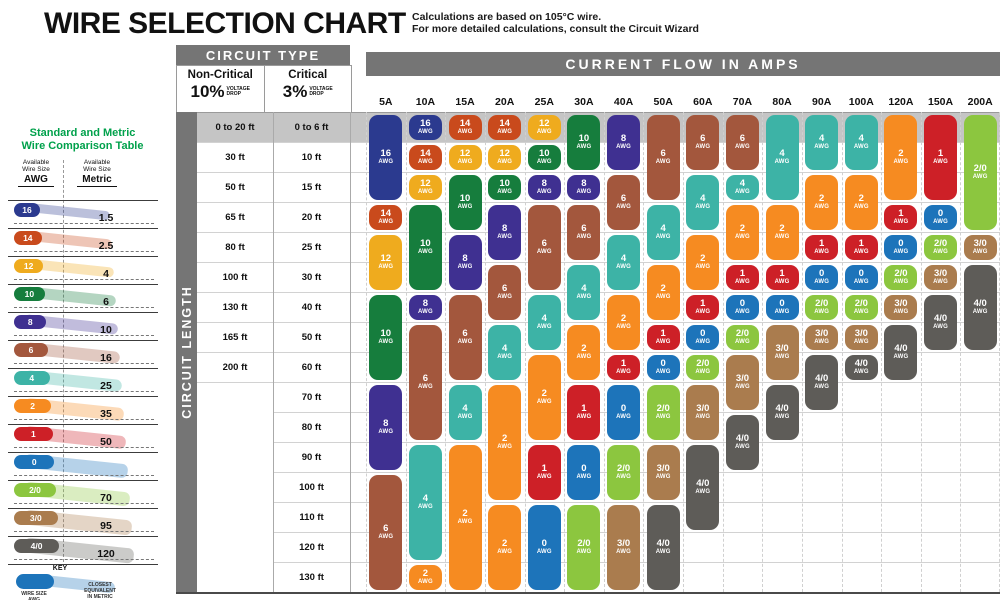  What do you see at coordinates (980, 172) in the screenshot?
I see `wire-pill-200A-2-0awg: 2/0 AWG` at bounding box center [980, 172].